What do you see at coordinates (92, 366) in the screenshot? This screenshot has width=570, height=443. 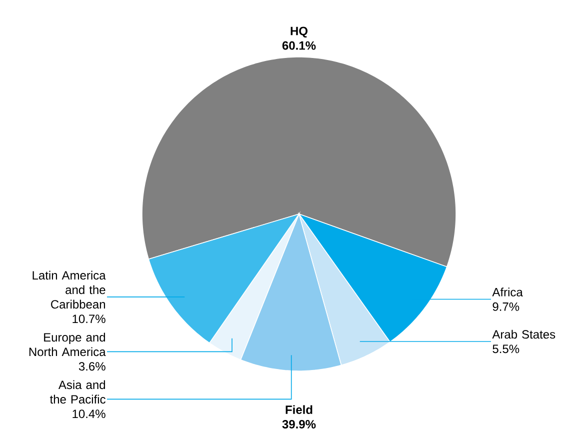 I see `data-label: 3.6%` at bounding box center [92, 366].